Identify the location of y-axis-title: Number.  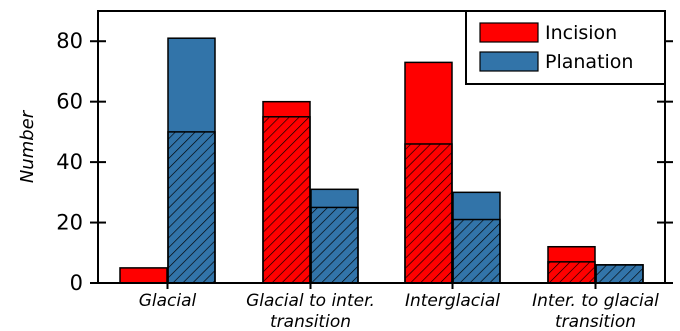
(27, 146).